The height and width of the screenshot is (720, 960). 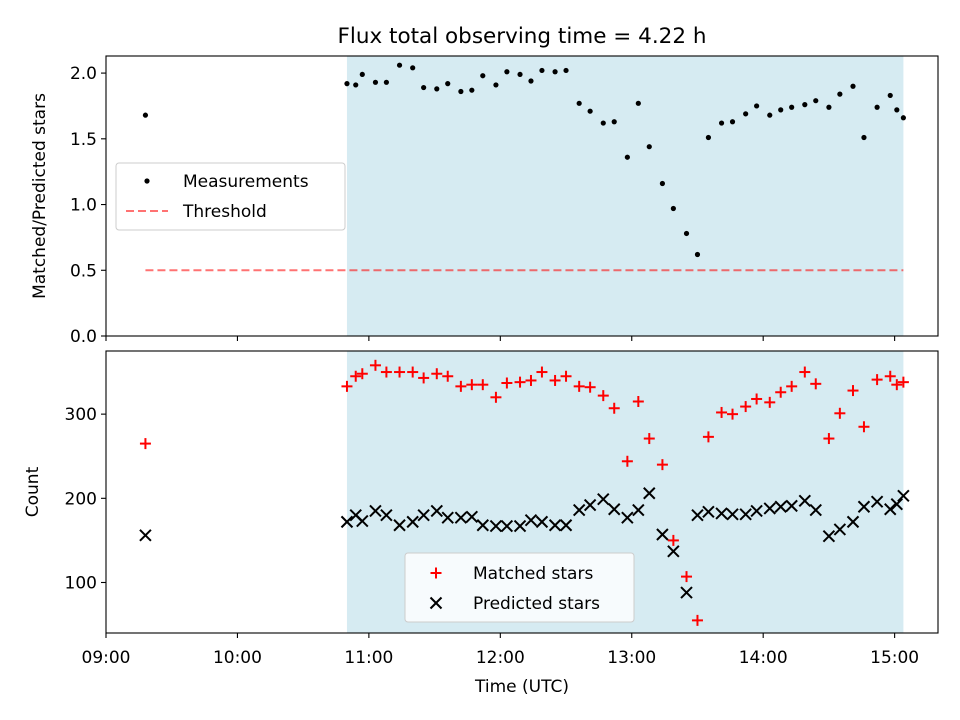 I want to click on y-tick-label: 200, so click(x=81, y=499).